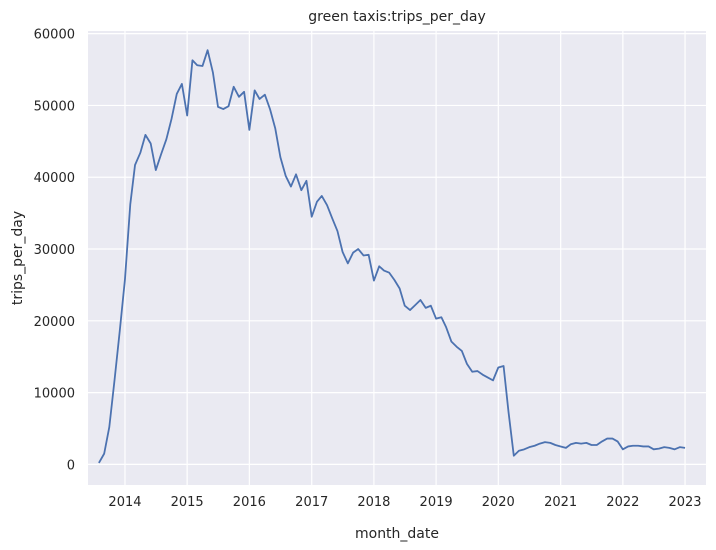 This screenshot has width=716, height=550. What do you see at coordinates (396, 17) in the screenshot?
I see `chart-title: green taxis:trips_per_day` at bounding box center [396, 17].